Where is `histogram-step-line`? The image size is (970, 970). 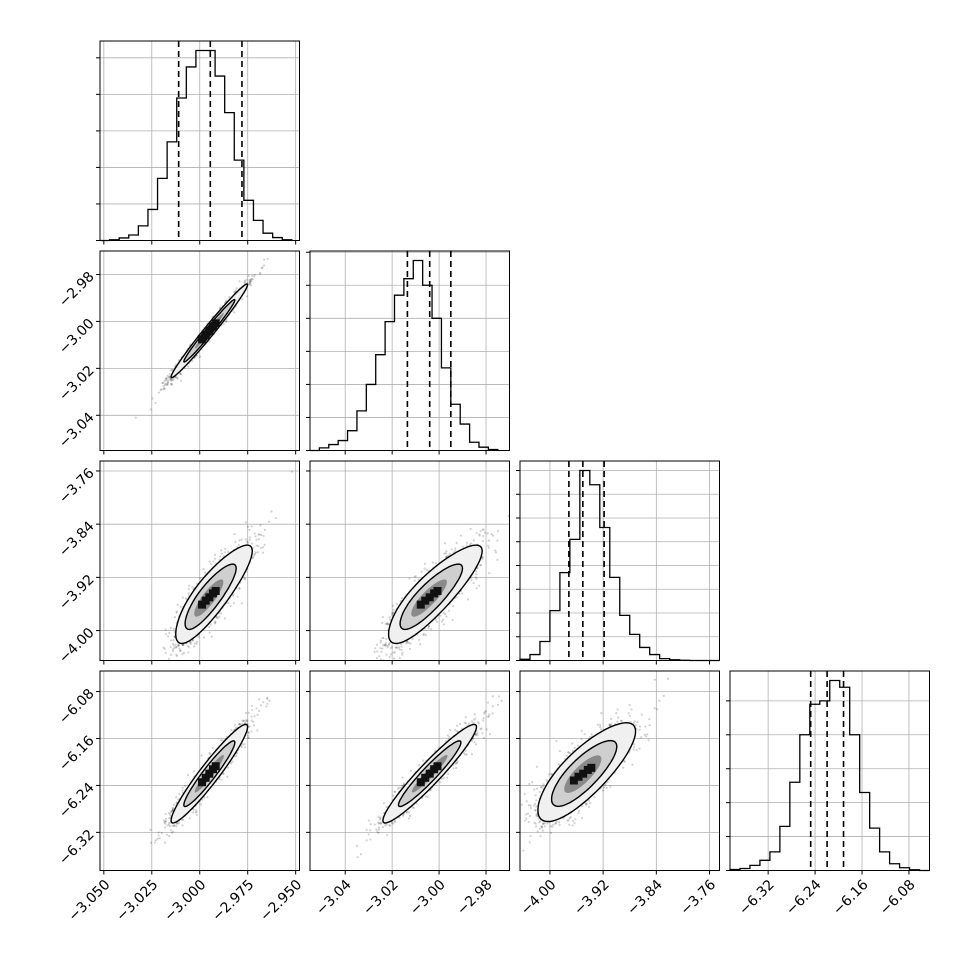
histogram-step-line is located at coordinates (196, 145).